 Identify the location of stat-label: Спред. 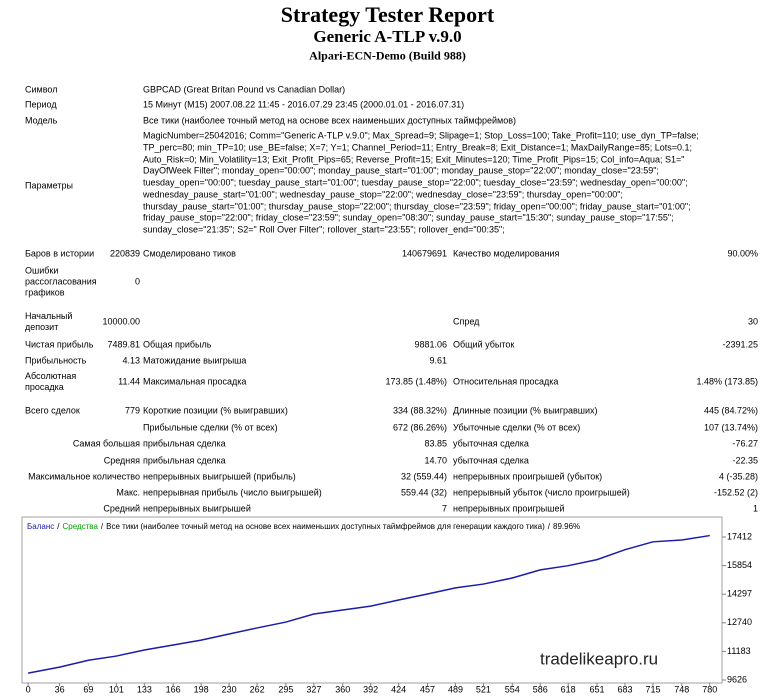
(466, 321).